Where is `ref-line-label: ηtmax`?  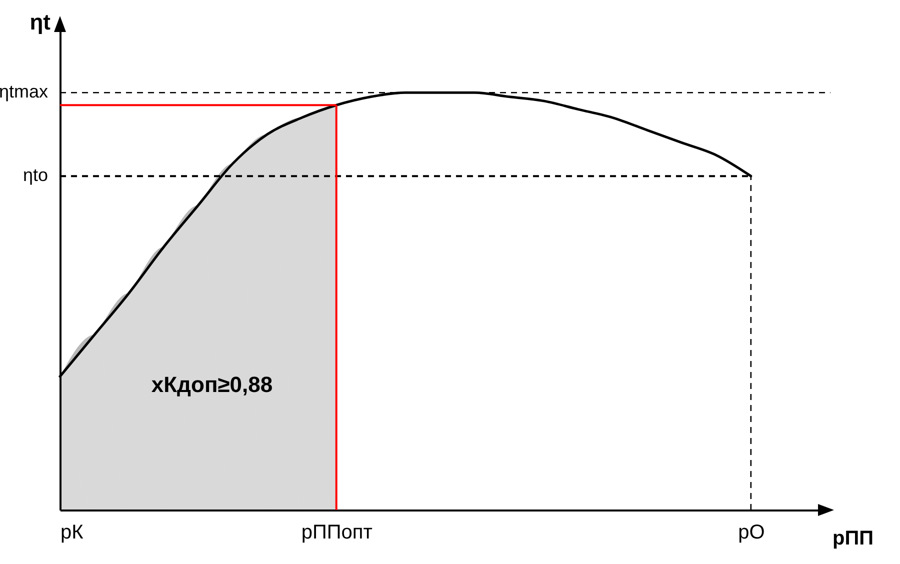 ref-line-label: ηtmax is located at coordinates (24, 92).